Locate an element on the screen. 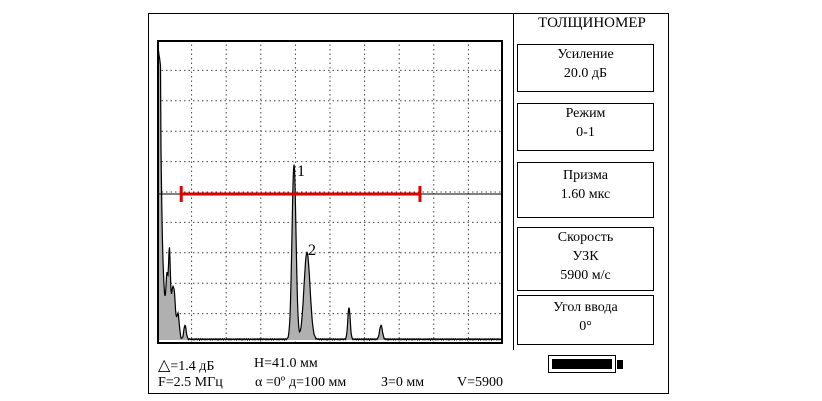  status-frequency: F=2.5 МГц is located at coordinates (190, 382).